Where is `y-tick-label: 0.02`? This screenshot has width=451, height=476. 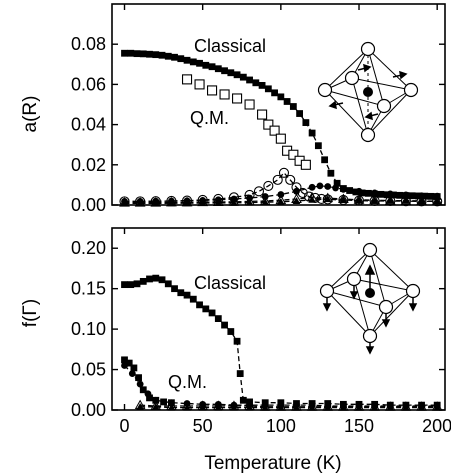 y-tick-label: 0.02 is located at coordinates (88, 165).